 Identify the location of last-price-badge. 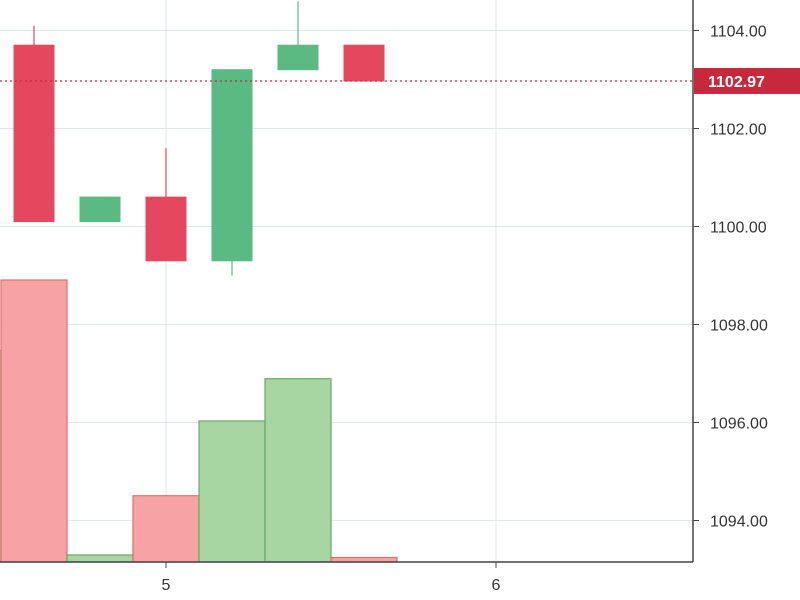
(747, 80).